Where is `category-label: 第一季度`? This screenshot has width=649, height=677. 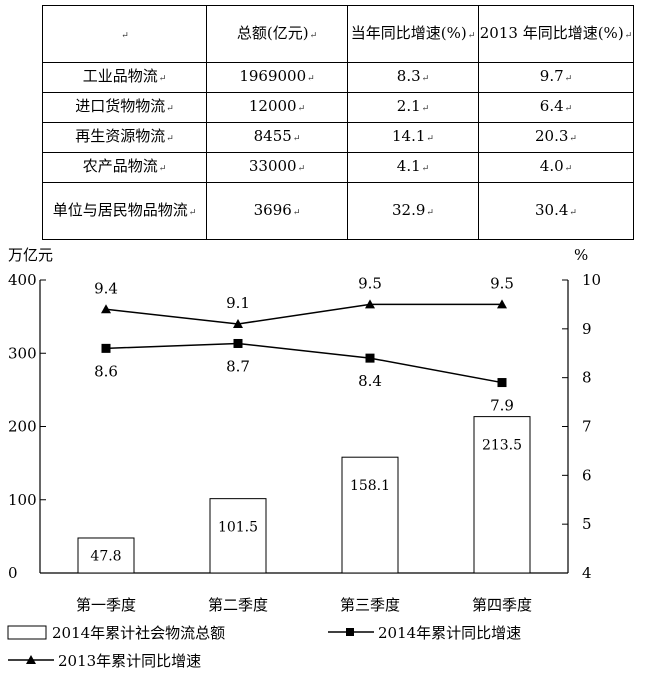 category-label: 第一季度 is located at coordinates (106, 605).